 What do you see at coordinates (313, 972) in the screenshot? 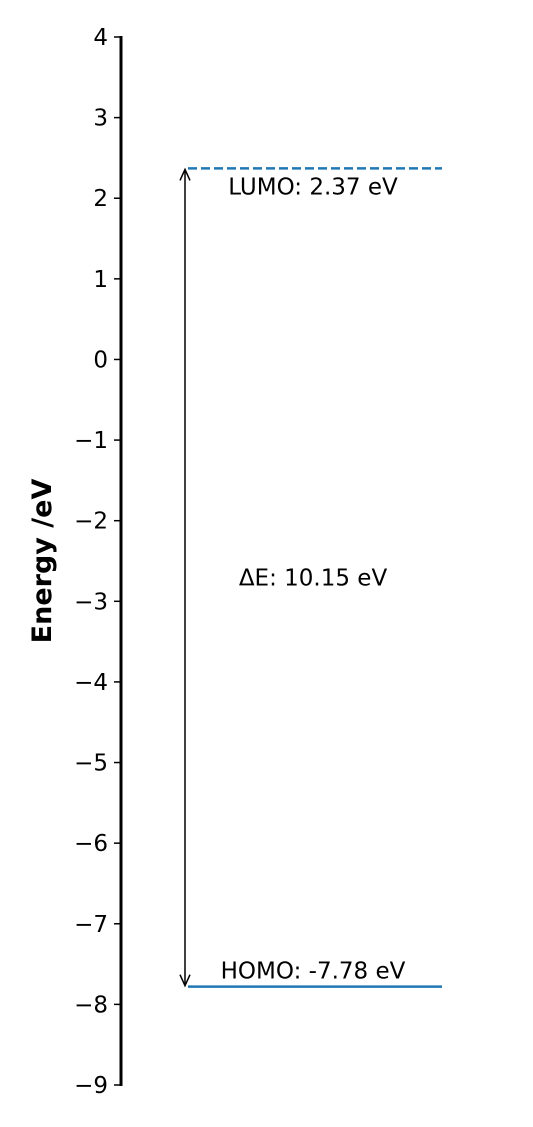
I see `homo-label: HOMO: -7.78 eV` at bounding box center [313, 972].